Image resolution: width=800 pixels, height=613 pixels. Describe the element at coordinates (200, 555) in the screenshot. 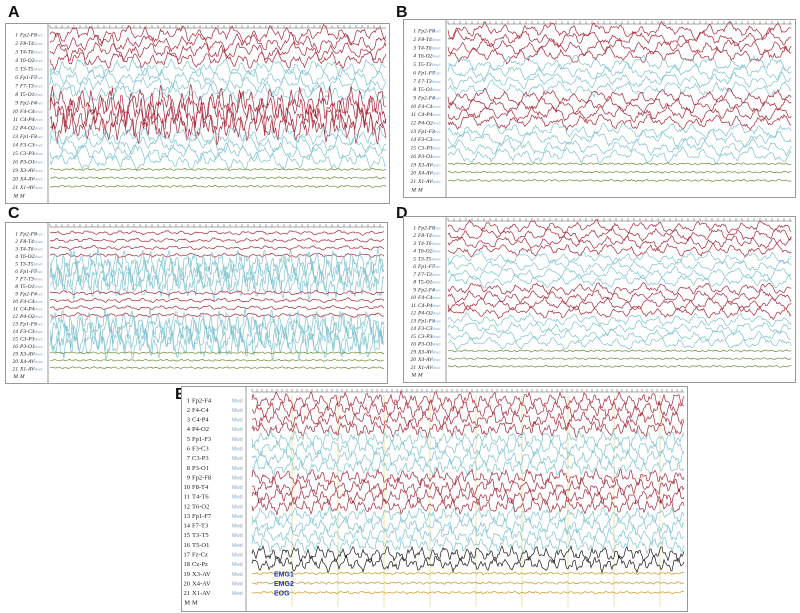

I see `channel-label: Fz-Cz` at that location.